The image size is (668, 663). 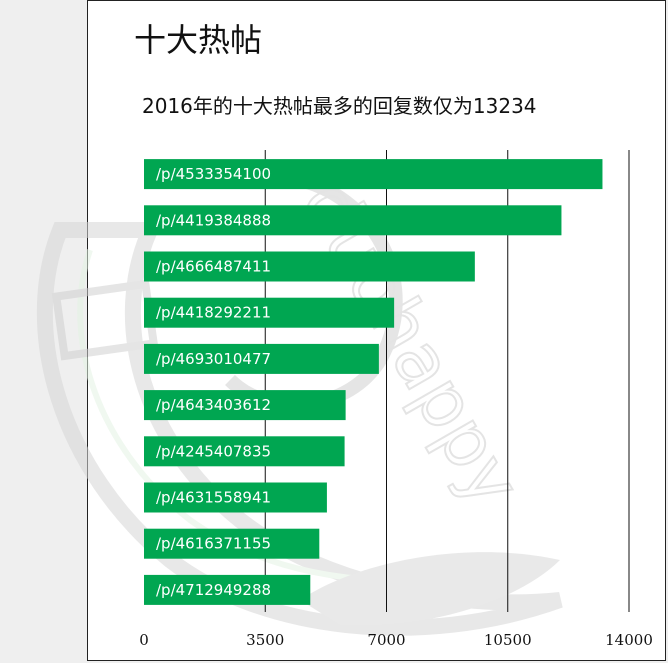 I want to click on bar-label: /p/4712949288, so click(x=213, y=590).